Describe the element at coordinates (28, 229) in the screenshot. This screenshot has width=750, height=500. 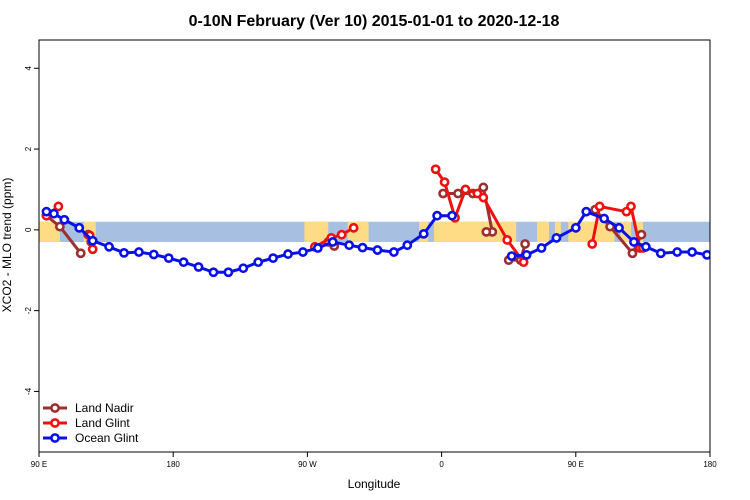
I see `y-tick-label: 0` at that location.